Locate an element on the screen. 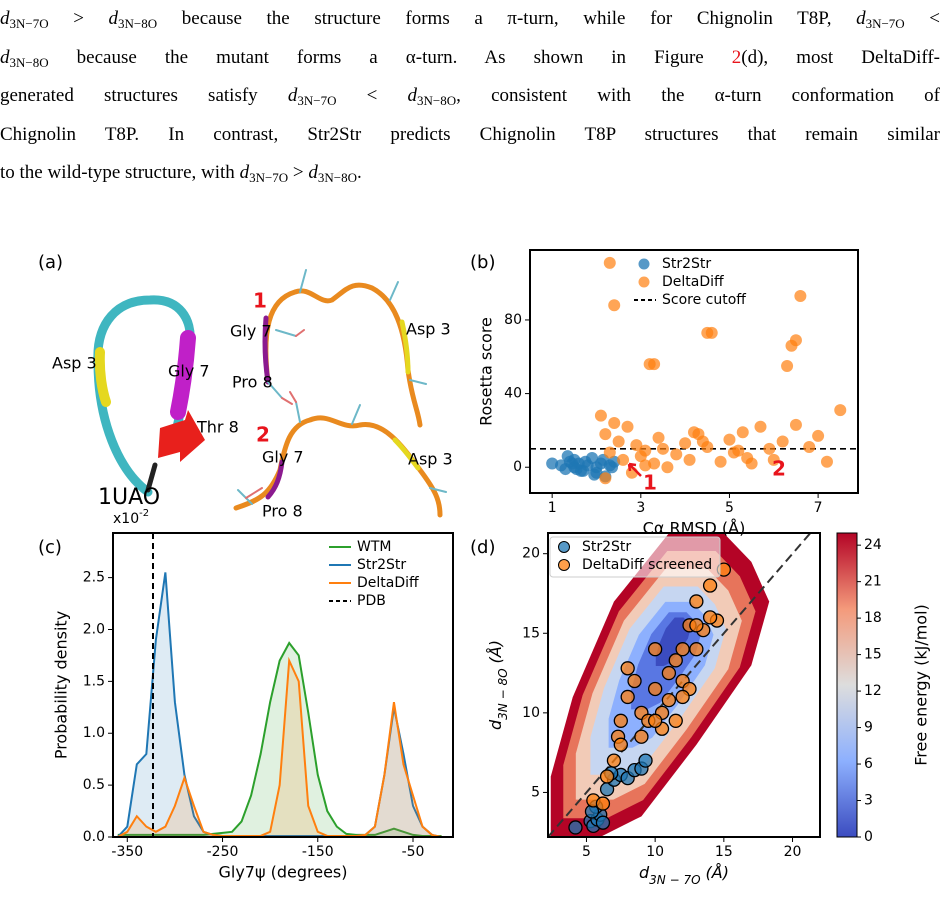 The height and width of the screenshot is (905, 949). y-axis-label: Probability density is located at coordinates (61, 685).